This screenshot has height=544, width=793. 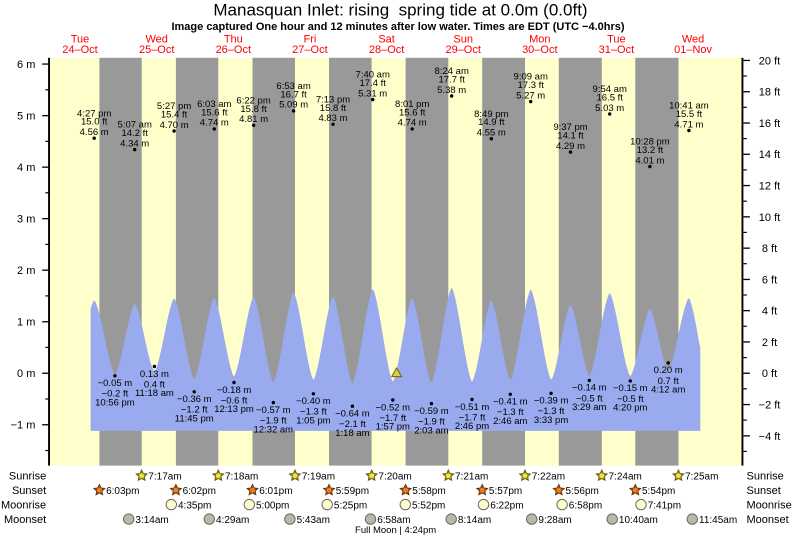 What do you see at coordinates (372, 93) in the screenshot?
I see `svg-text: 5.31 m` at bounding box center [372, 93].